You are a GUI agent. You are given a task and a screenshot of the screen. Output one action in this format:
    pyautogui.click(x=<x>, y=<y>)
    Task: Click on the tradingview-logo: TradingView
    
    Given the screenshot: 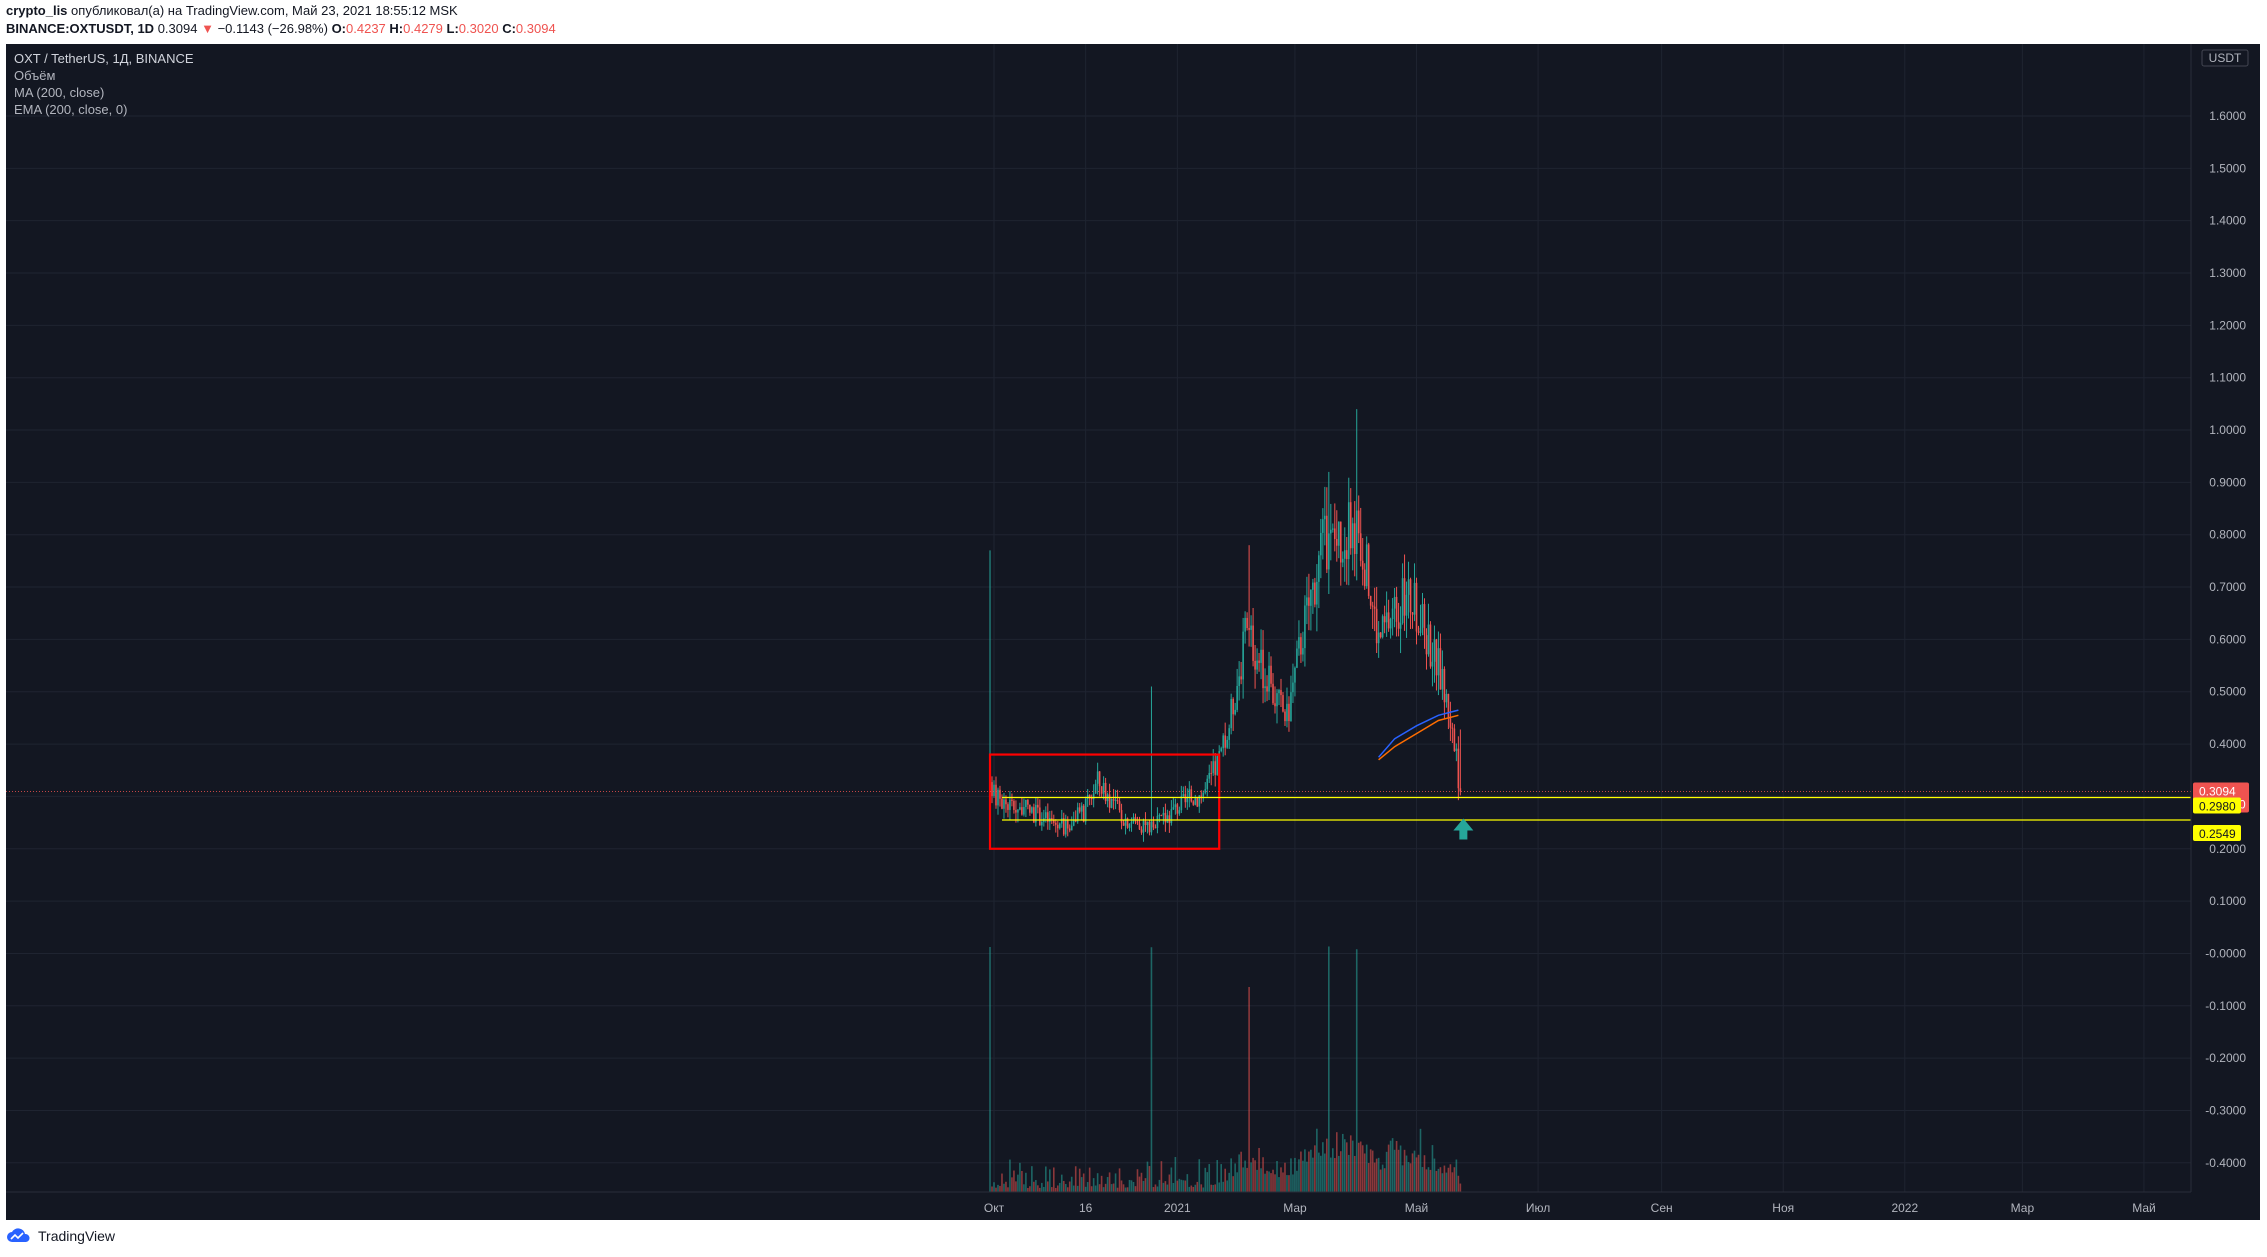 What is the action you would take?
    pyautogui.click(x=60, y=1236)
    